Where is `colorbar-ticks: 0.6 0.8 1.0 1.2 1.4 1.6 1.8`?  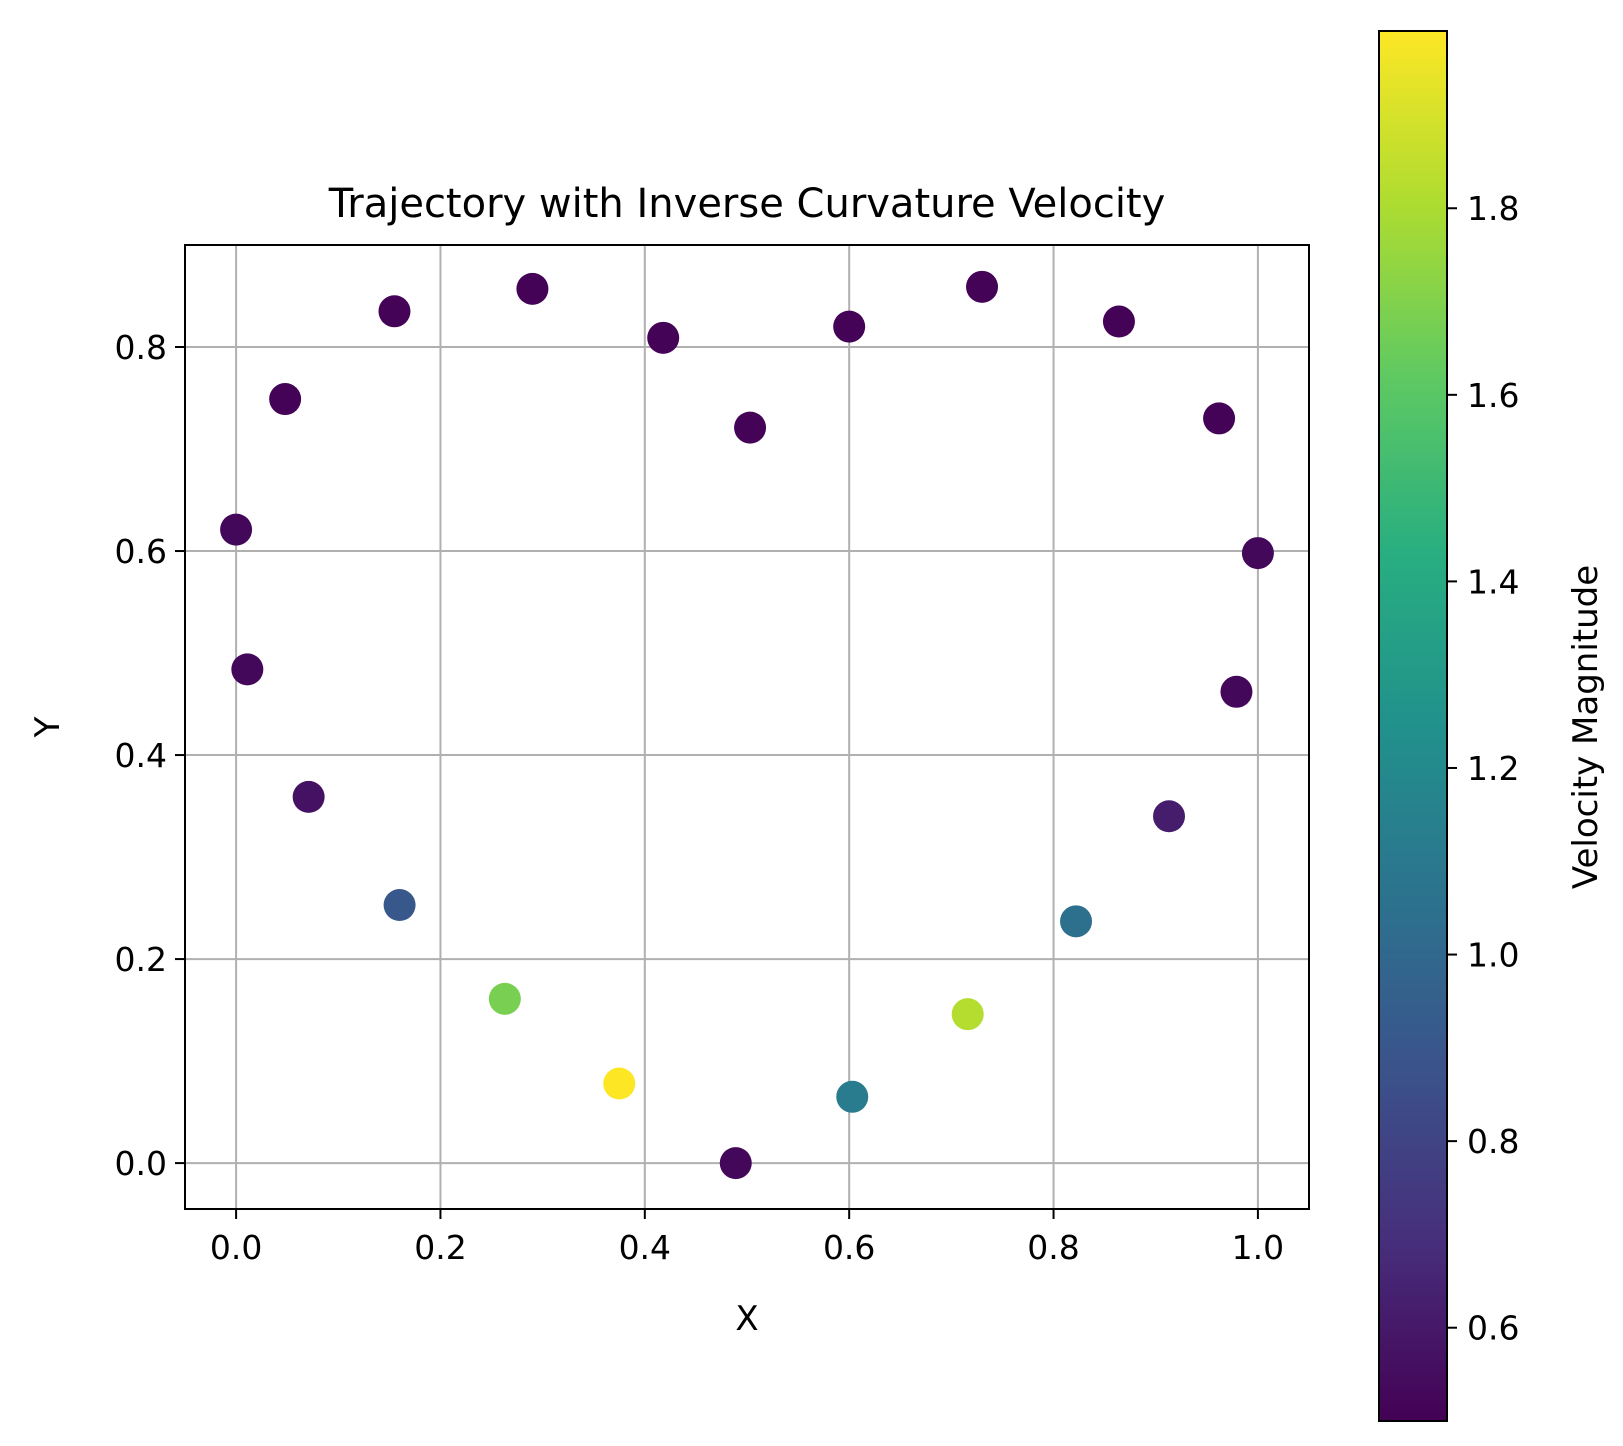 colorbar-ticks: 0.6 0.8 1.0 1.2 1.4 1.6 1.8 is located at coordinates (1483, 768).